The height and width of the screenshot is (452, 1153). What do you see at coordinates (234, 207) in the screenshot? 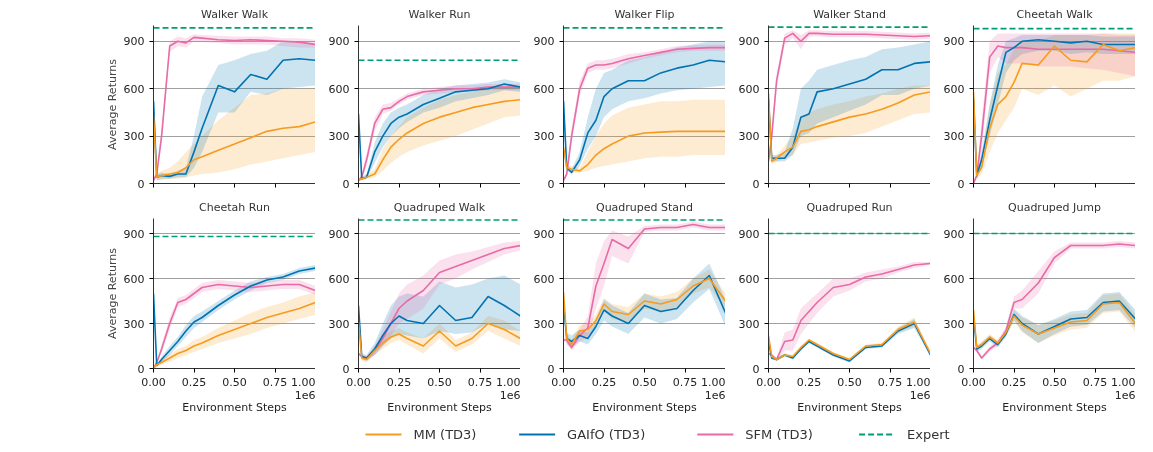
I see `chart-title: Cheetah Run` at bounding box center [234, 207].